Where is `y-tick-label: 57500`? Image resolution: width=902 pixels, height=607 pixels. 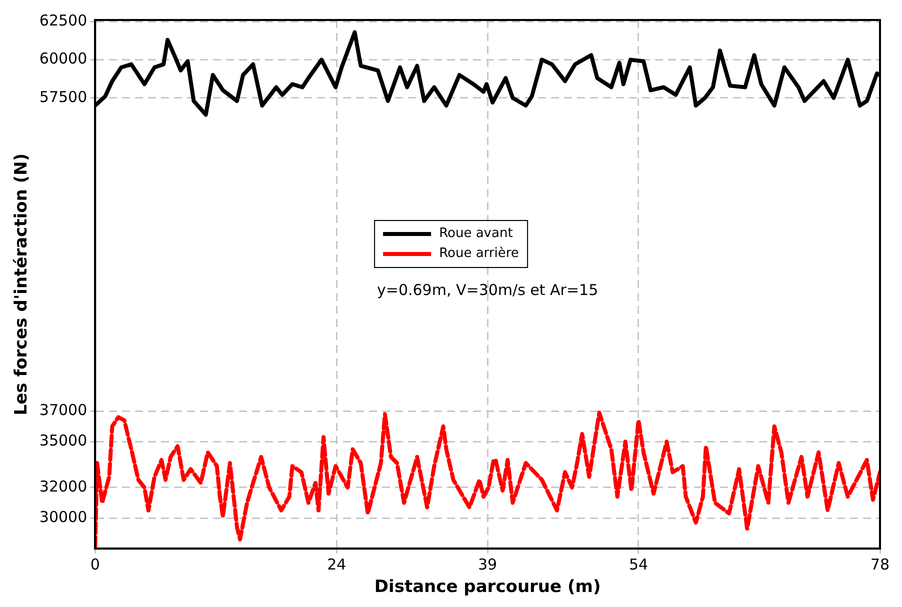
y-tick-label: 57500 is located at coordinates (63, 97).